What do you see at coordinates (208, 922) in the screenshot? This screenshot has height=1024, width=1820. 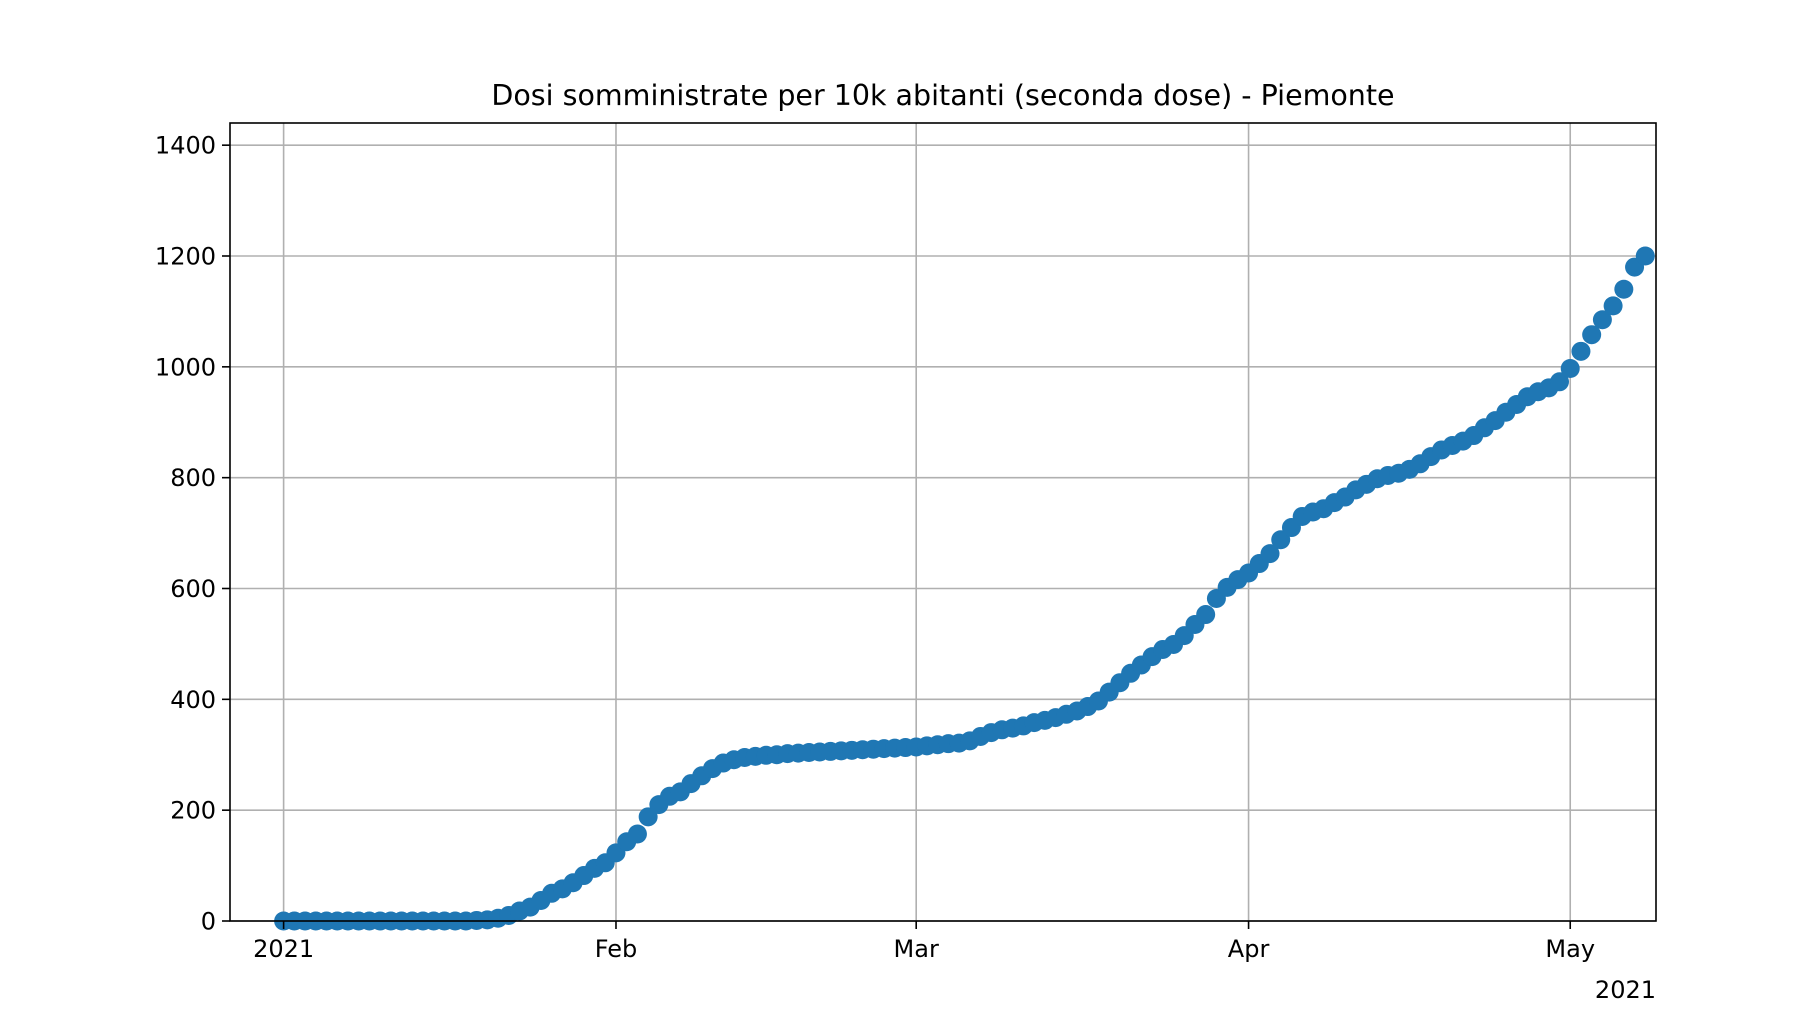 I see `y-tick-label: 0` at bounding box center [208, 922].